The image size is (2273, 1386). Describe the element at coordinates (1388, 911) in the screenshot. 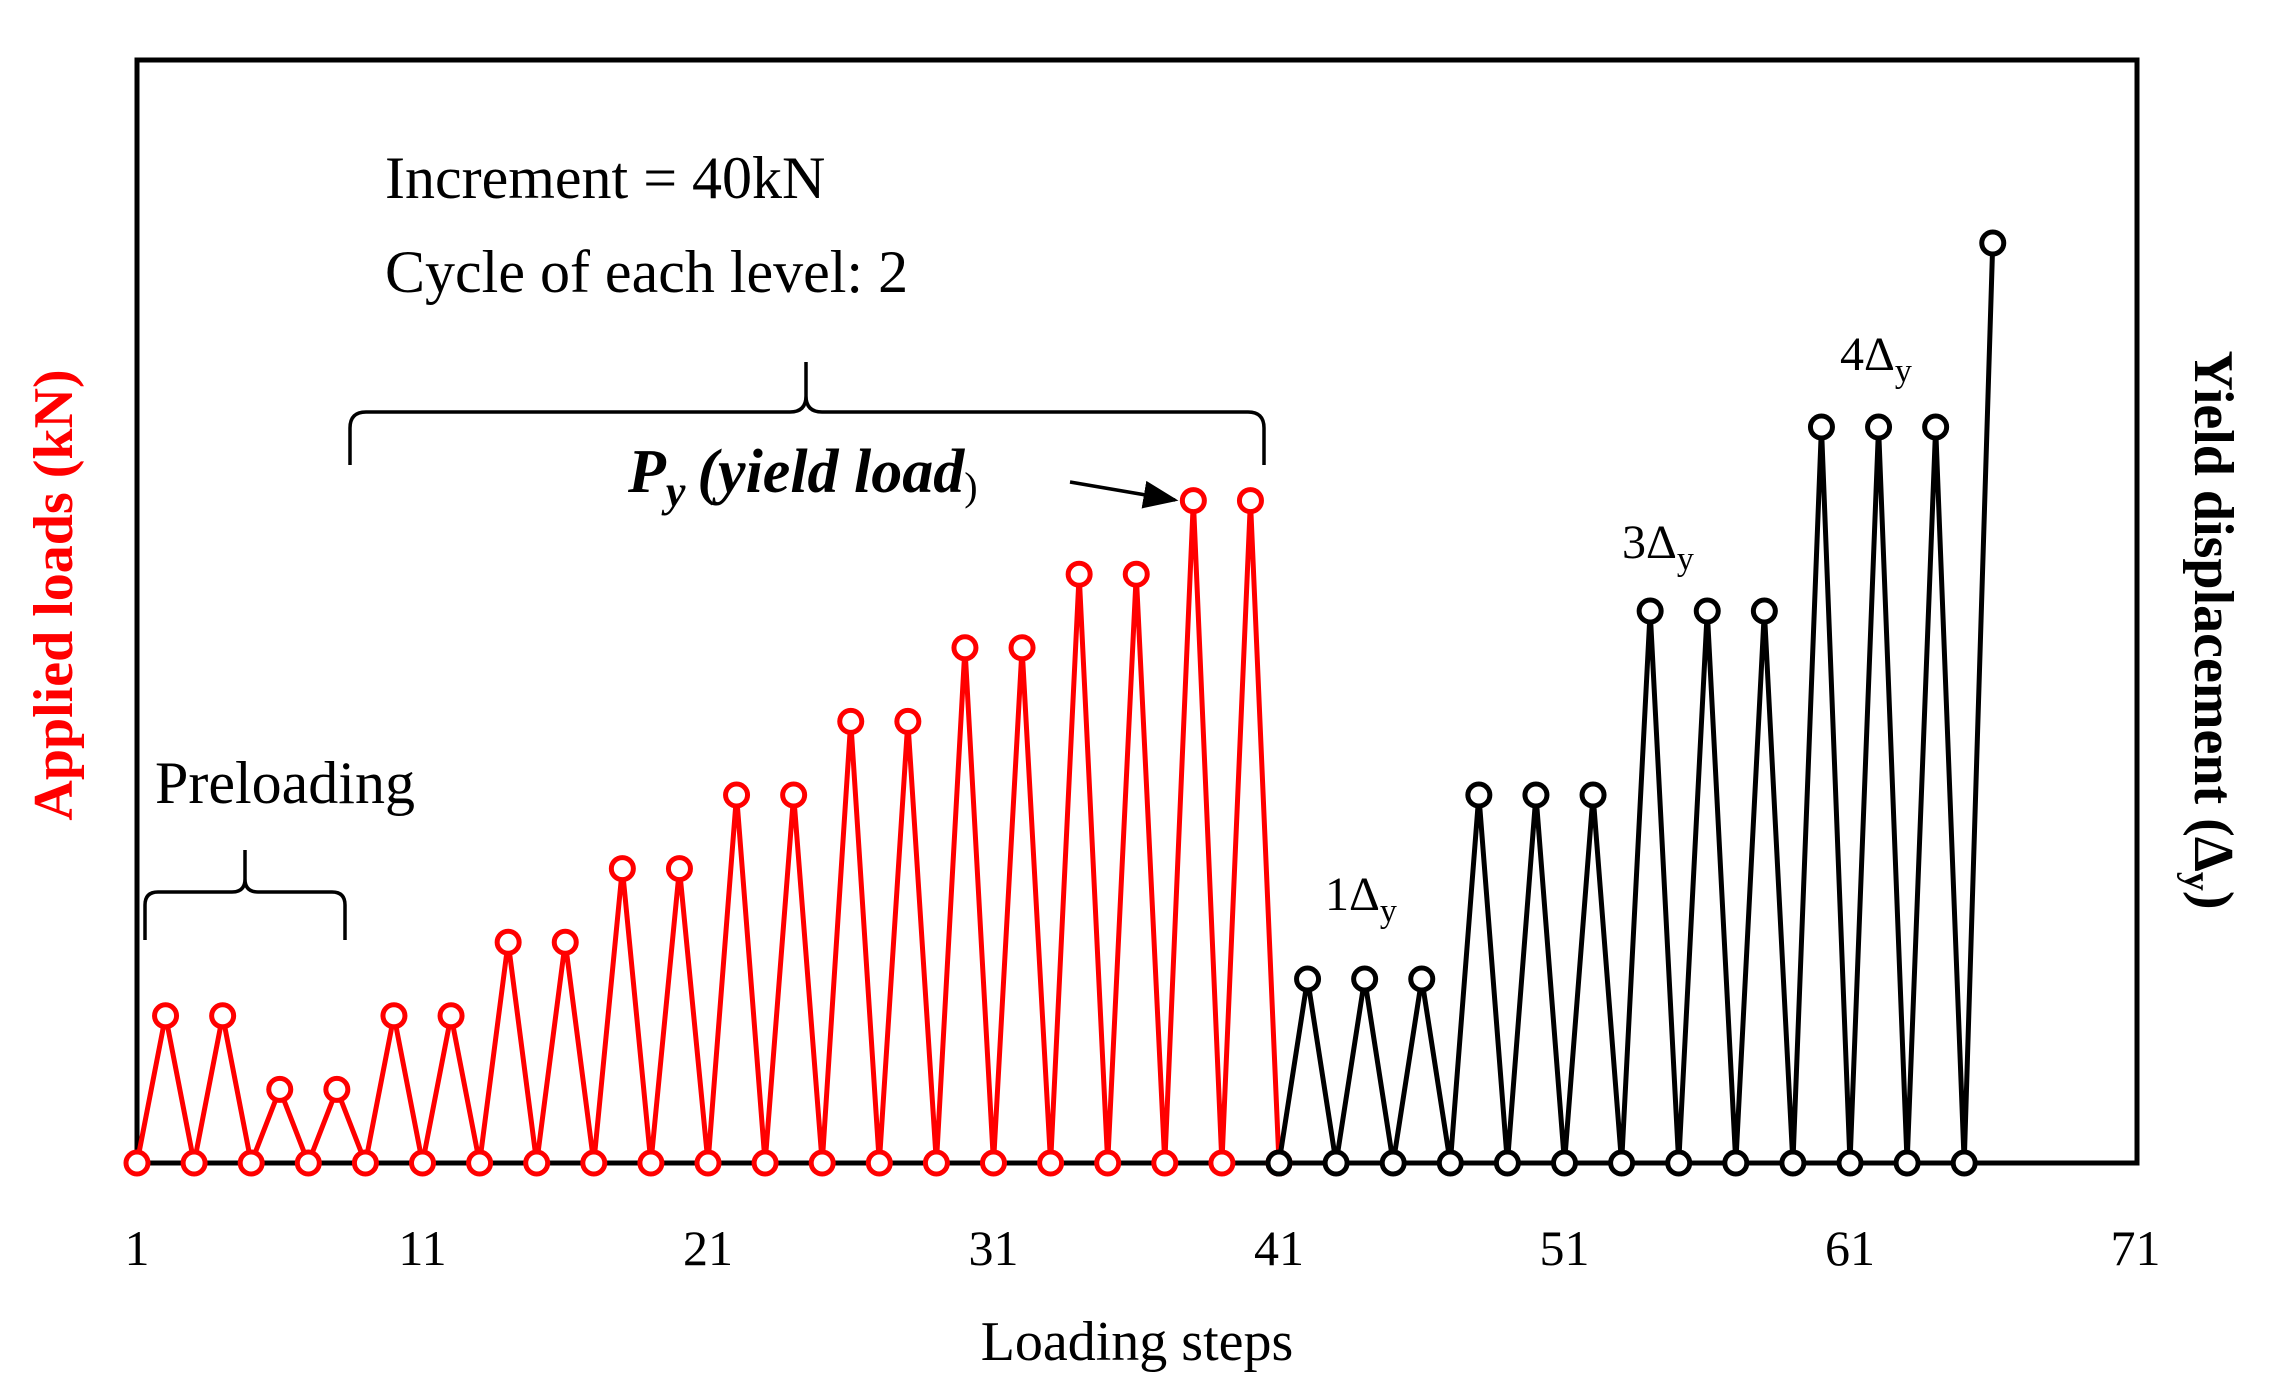

I see `delta-label-1-sub: y` at that location.